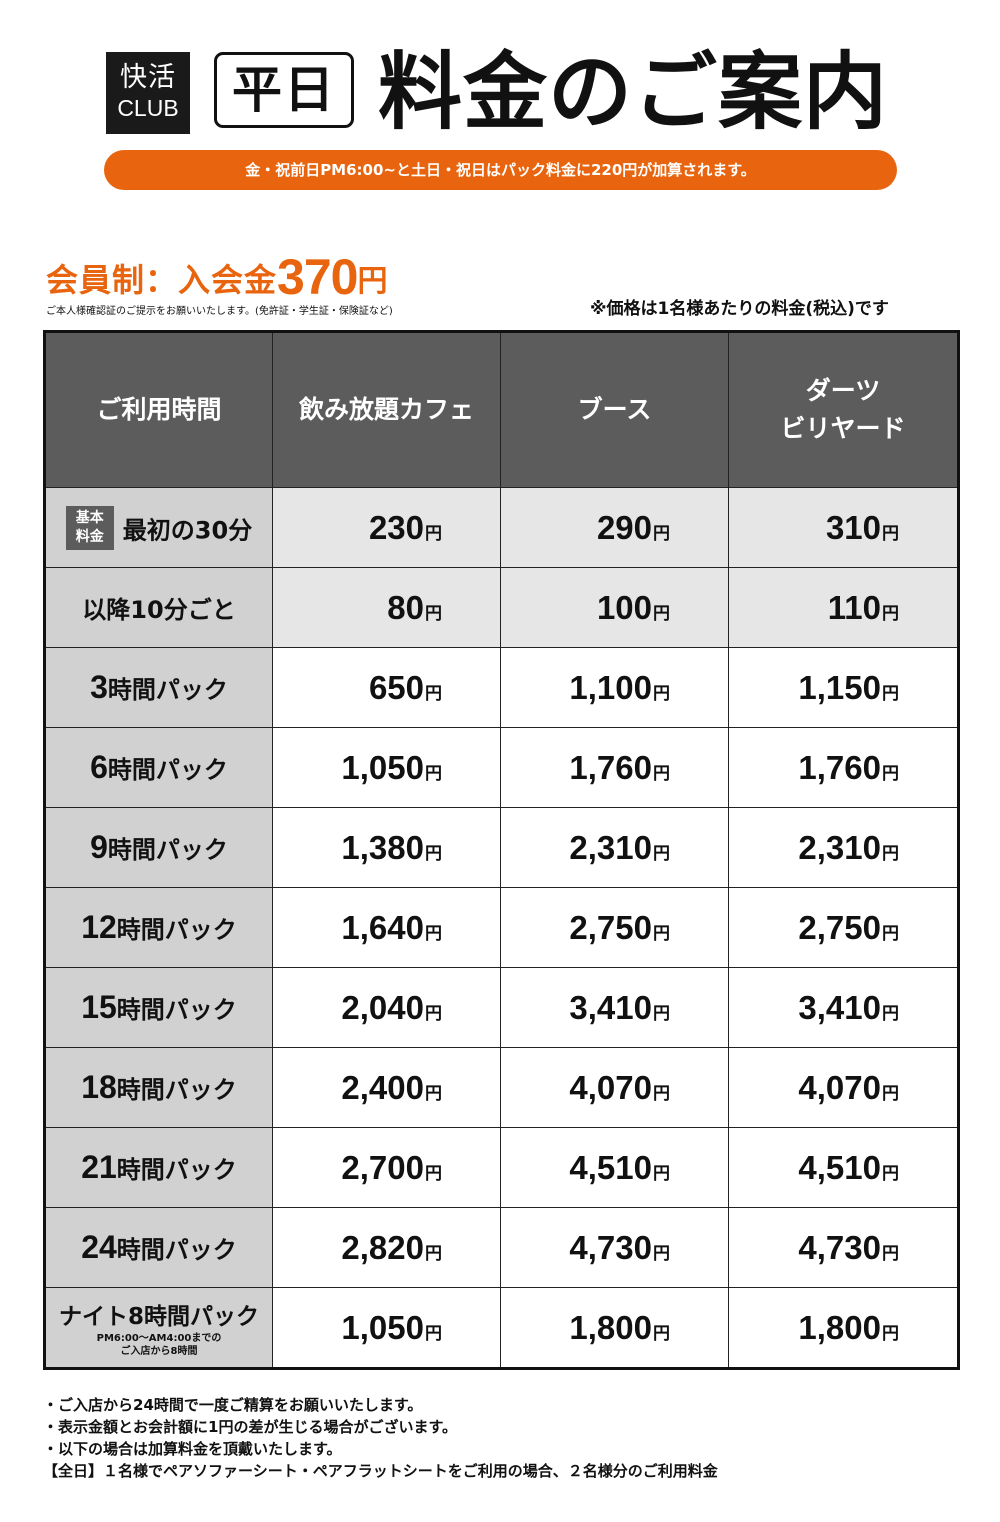 The width and height of the screenshot is (1000, 1522). I want to click on row-hours: 9, so click(99, 847).